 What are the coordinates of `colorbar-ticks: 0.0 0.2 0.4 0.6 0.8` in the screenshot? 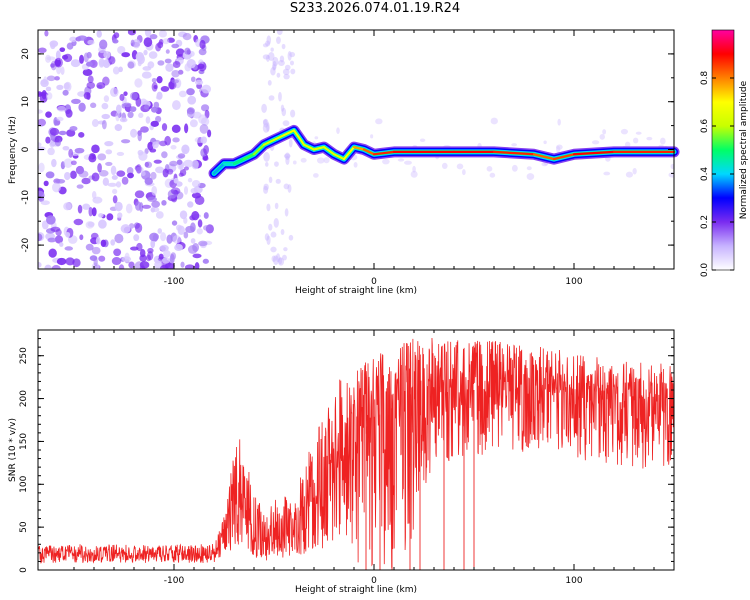 It's located at (717, 174).